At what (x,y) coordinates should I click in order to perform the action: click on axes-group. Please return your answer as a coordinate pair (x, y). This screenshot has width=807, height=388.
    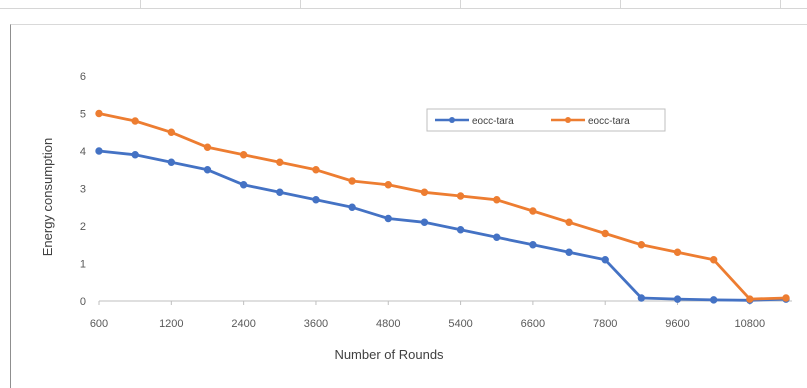
    Looking at the image, I should click on (445, 302).